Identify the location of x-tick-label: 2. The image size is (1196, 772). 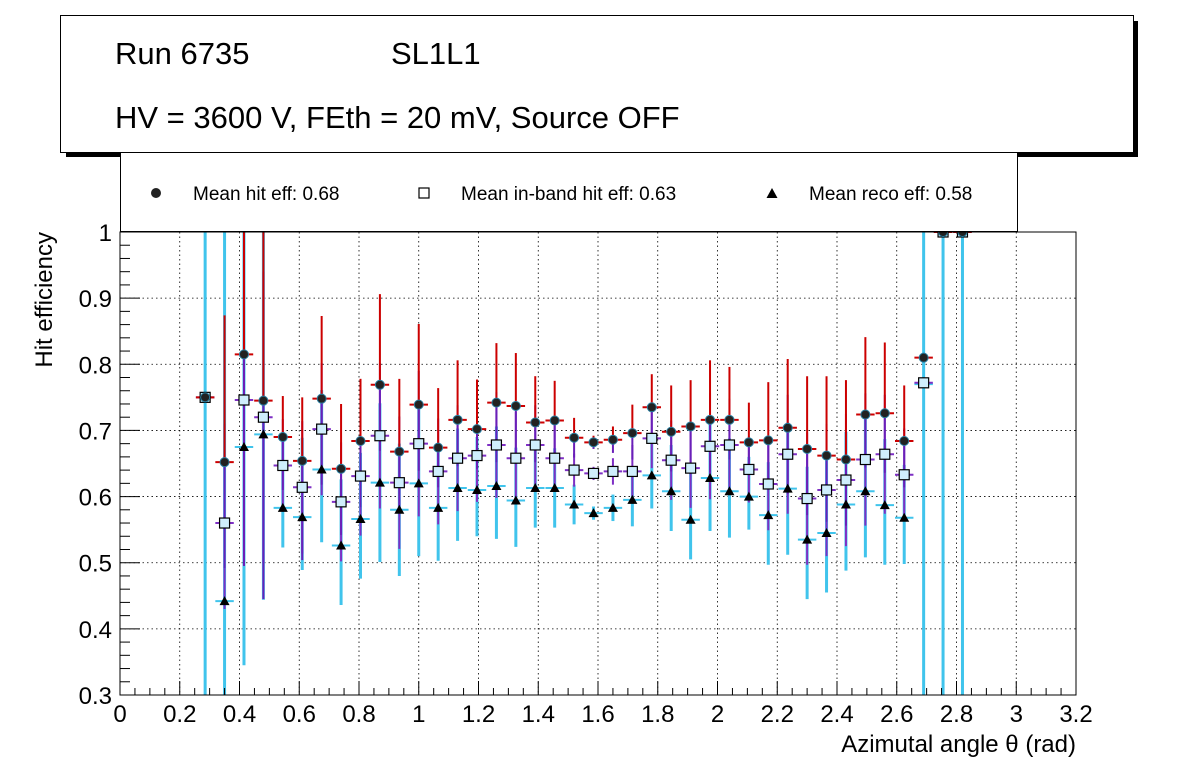
(717, 714).